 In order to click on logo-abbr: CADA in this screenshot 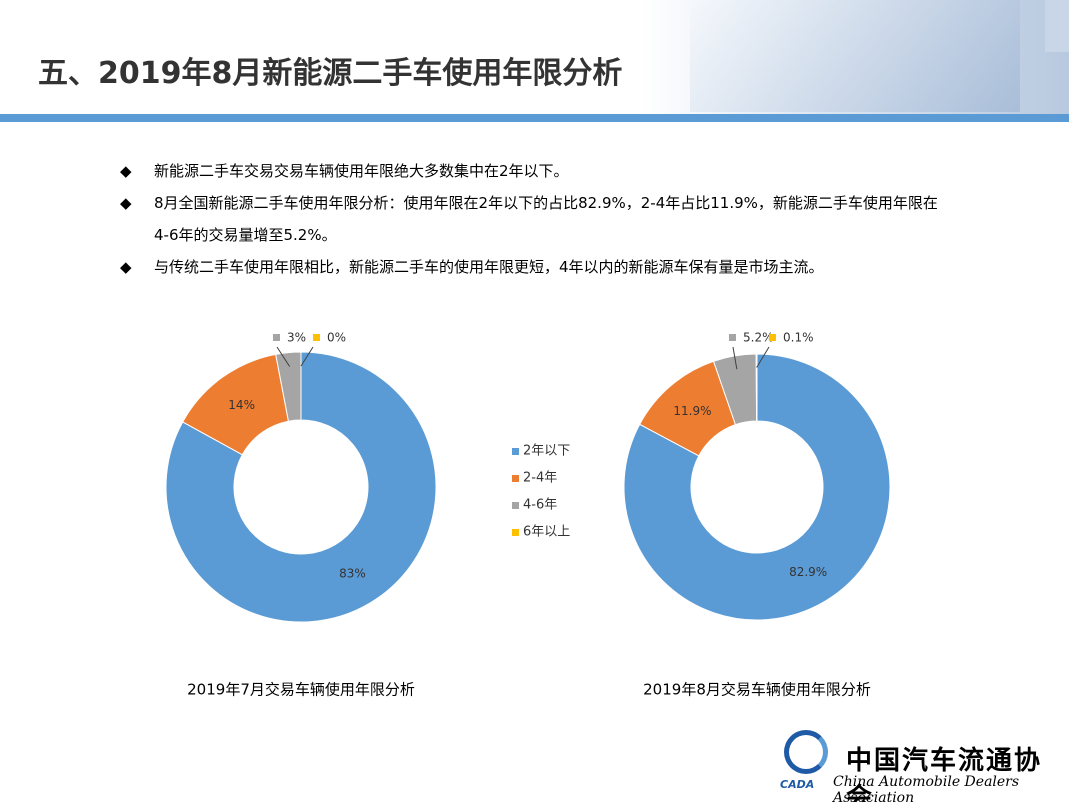, I will do `click(797, 784)`.